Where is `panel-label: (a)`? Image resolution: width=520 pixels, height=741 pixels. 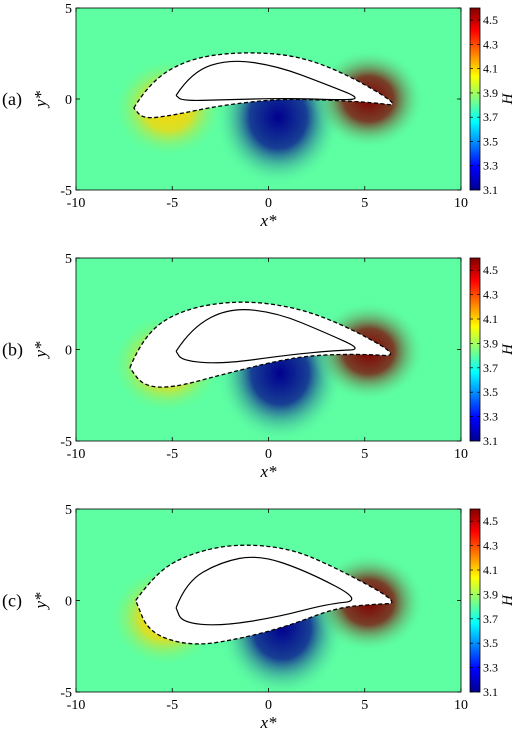
panel-label: (a) is located at coordinates (12, 99).